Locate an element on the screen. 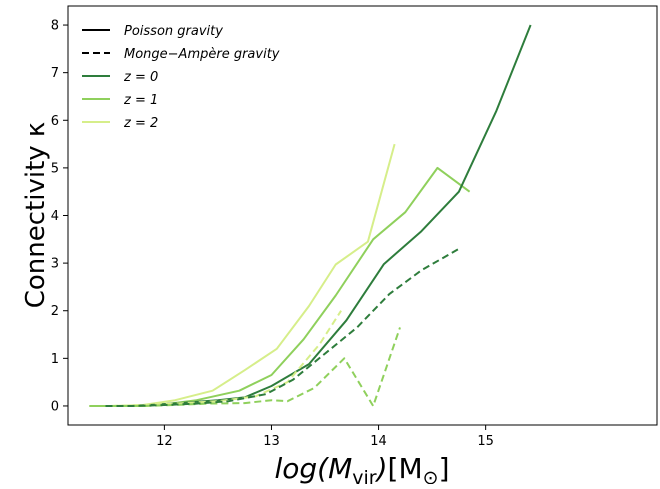 The height and width of the screenshot is (489, 660). x-tick-label: 13 is located at coordinates (271, 441).